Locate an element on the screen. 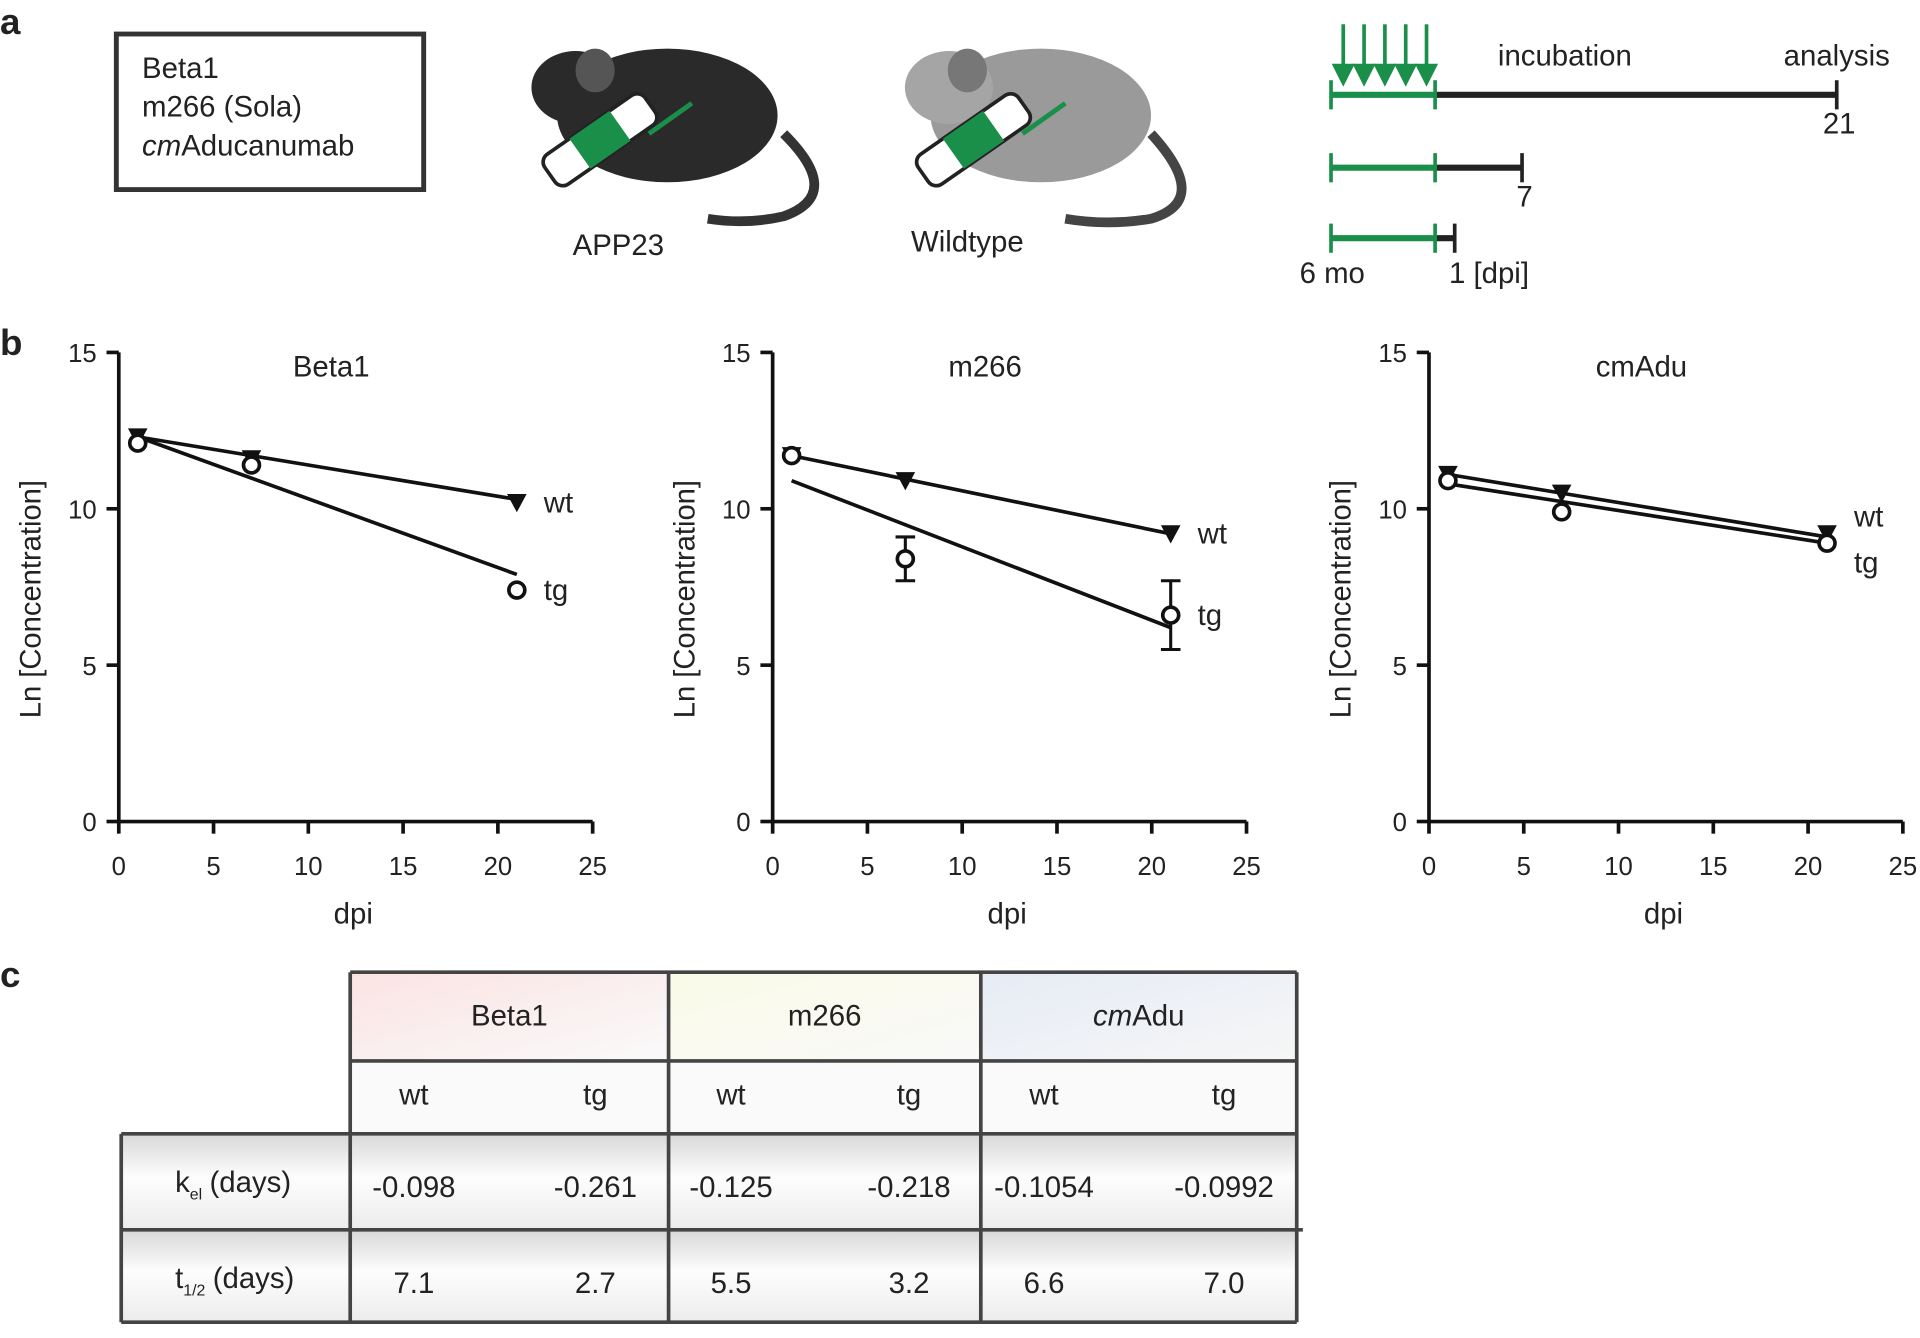 The image size is (1920, 1338). x-tick-label: 5 is located at coordinates (867, 867).